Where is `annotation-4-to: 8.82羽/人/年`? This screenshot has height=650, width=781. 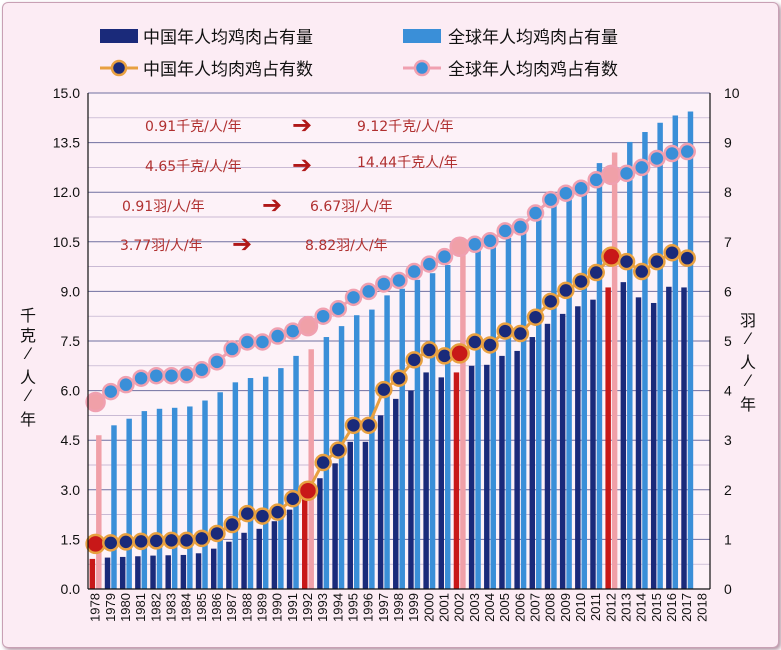 annotation-4-to: 8.82羽/人/年 is located at coordinates (346, 246).